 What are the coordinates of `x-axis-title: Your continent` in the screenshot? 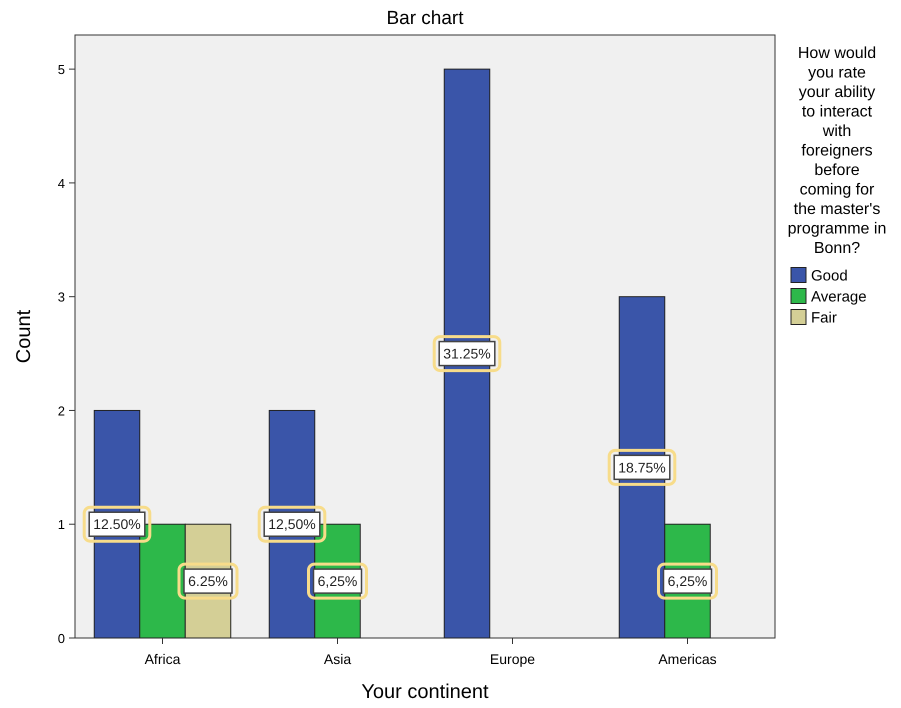 It's located at (425, 692).